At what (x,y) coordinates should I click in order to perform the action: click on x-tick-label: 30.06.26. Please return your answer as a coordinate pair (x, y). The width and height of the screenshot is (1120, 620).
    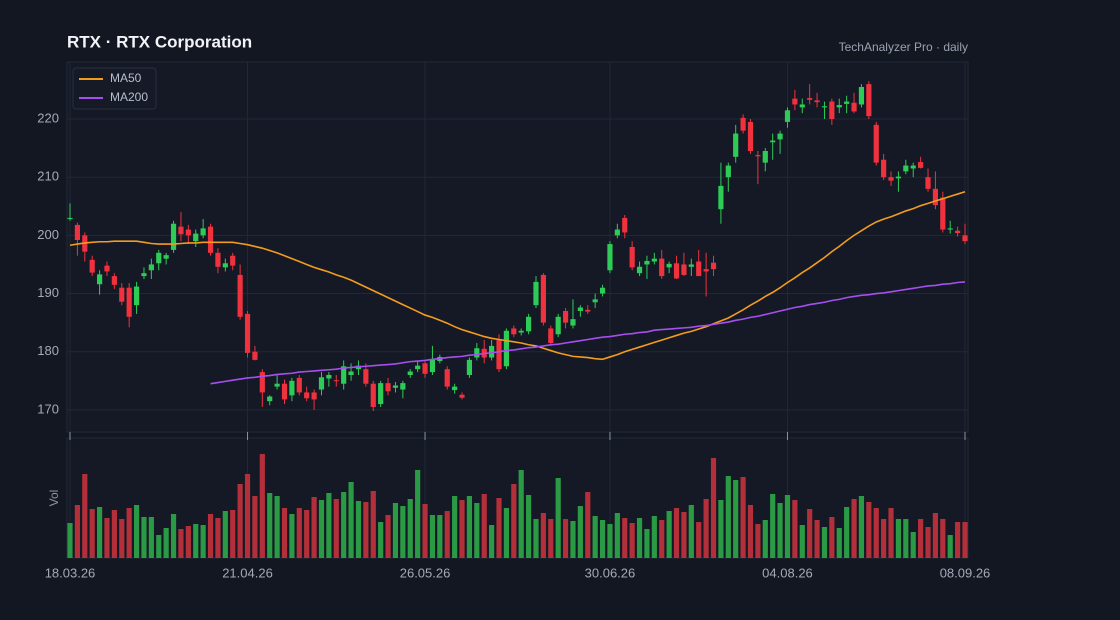
    Looking at the image, I should click on (610, 572).